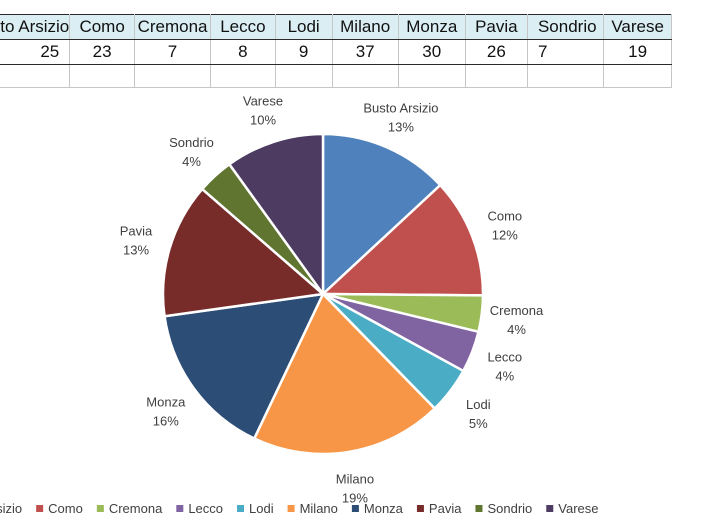 The image size is (702, 529). Describe the element at coordinates (172, 27) in the screenshot. I see `header-cell: Cremona` at that location.